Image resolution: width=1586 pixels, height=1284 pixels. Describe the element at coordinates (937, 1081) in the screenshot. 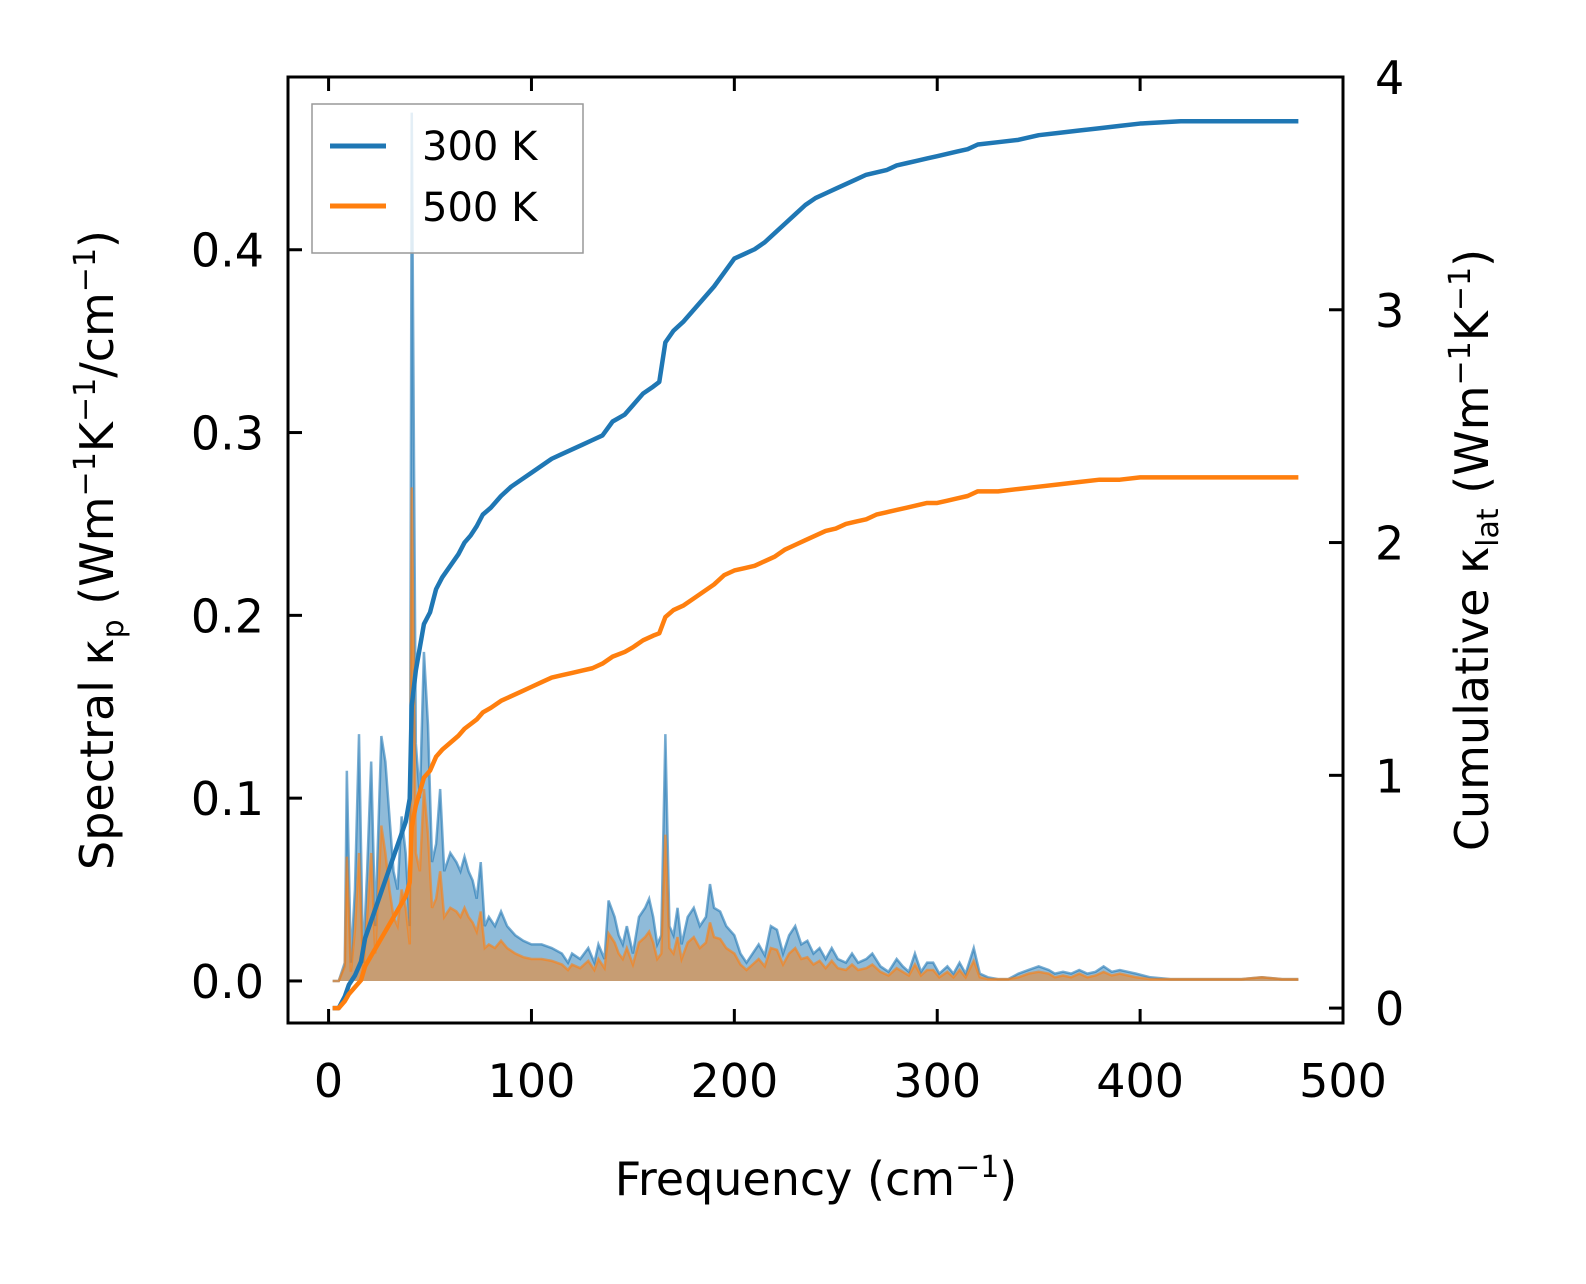

I see `x-tick-label: 300` at that location.